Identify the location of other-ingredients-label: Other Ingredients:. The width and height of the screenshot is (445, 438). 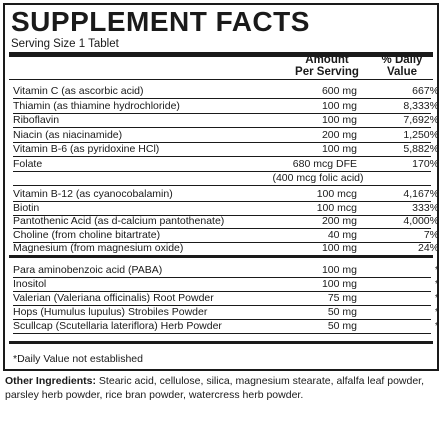
(51, 381).